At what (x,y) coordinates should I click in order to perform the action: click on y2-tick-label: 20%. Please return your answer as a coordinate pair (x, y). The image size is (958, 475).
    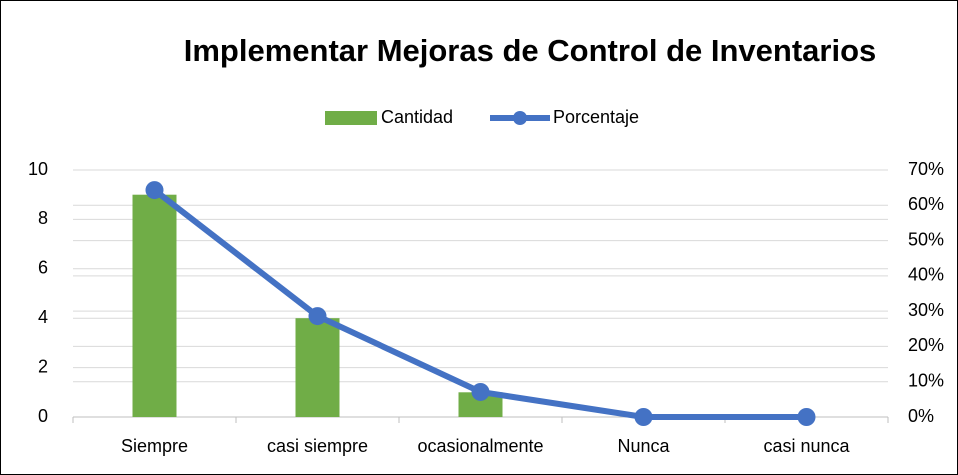
    Looking at the image, I should click on (926, 345).